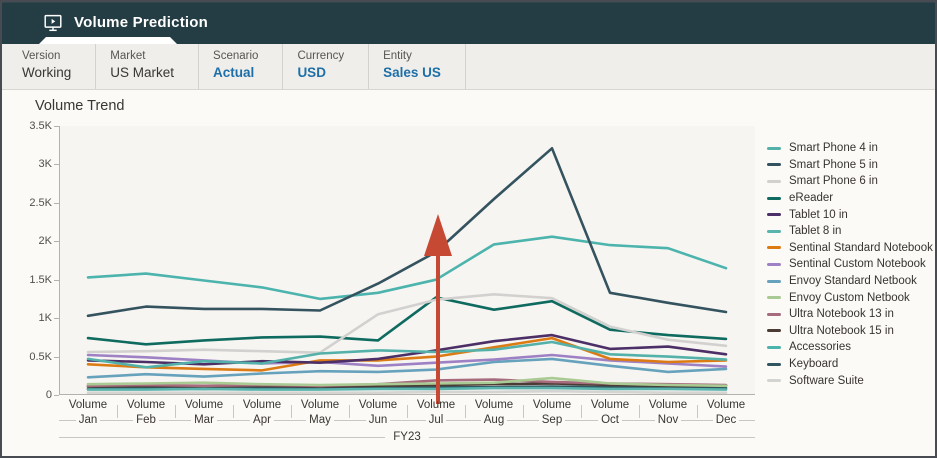 This screenshot has height=458, width=937. What do you see at coordinates (468, 23) in the screenshot?
I see `app-header: Volume Prediction` at bounding box center [468, 23].